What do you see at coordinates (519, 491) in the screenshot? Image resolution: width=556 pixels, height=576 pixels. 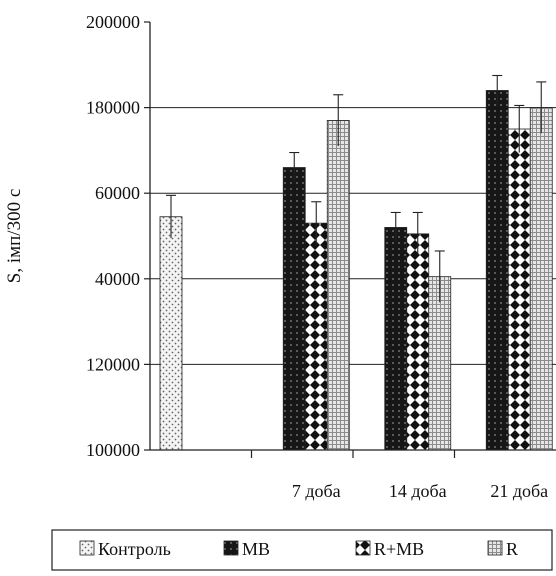 I see `x-tick-label: 21 доба` at bounding box center [519, 491].